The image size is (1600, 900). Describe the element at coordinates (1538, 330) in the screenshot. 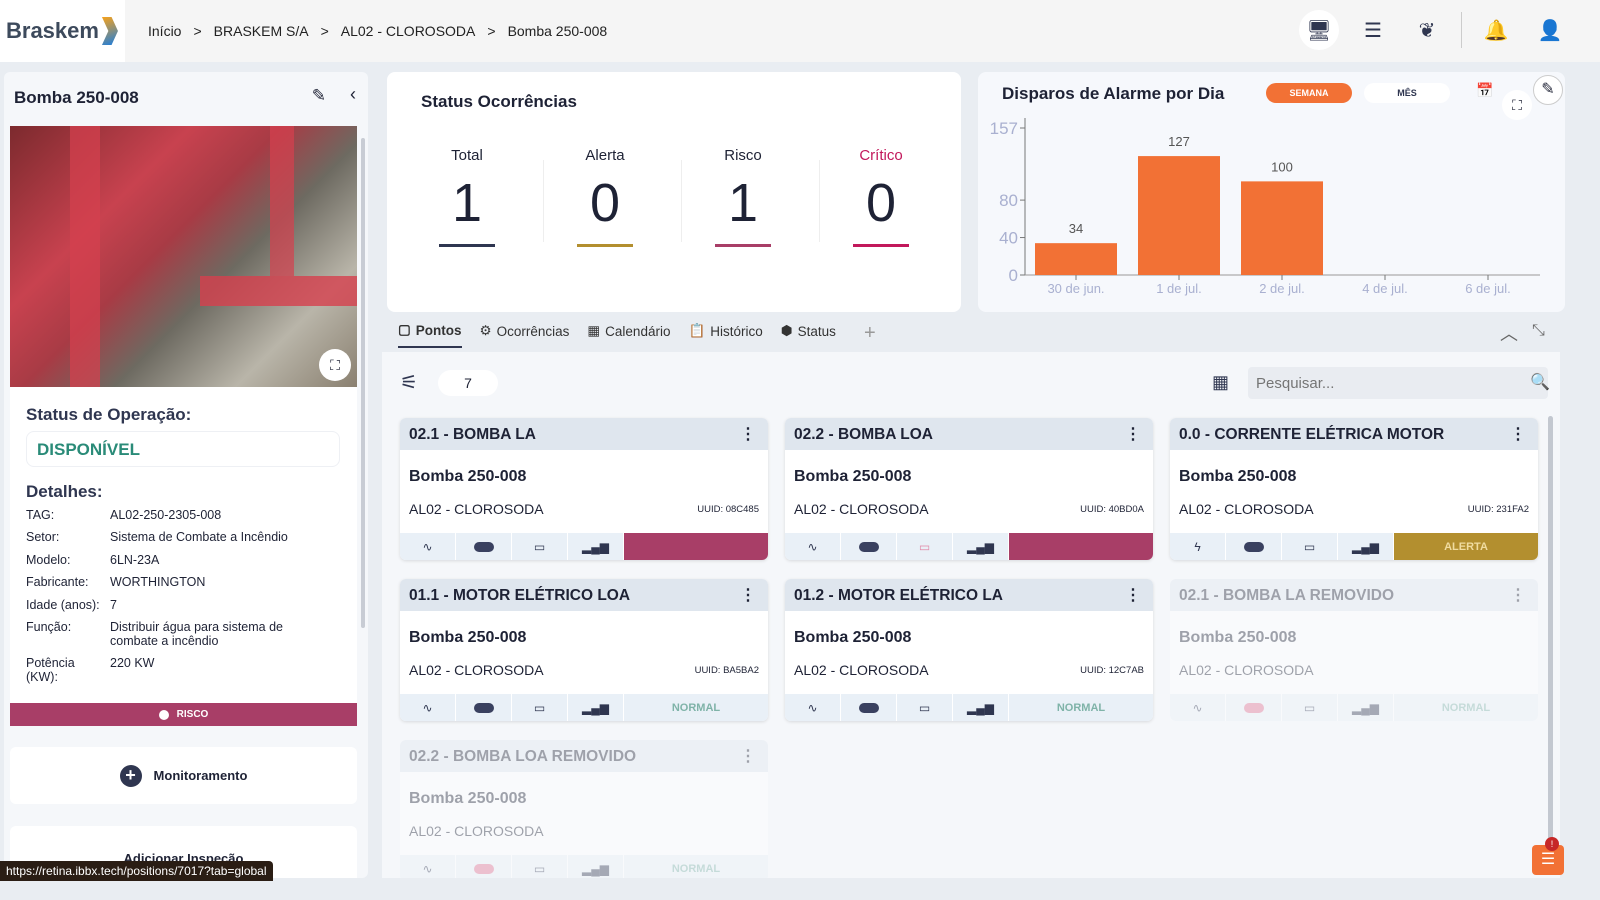

I see `expand-icon: ⤡` at that location.